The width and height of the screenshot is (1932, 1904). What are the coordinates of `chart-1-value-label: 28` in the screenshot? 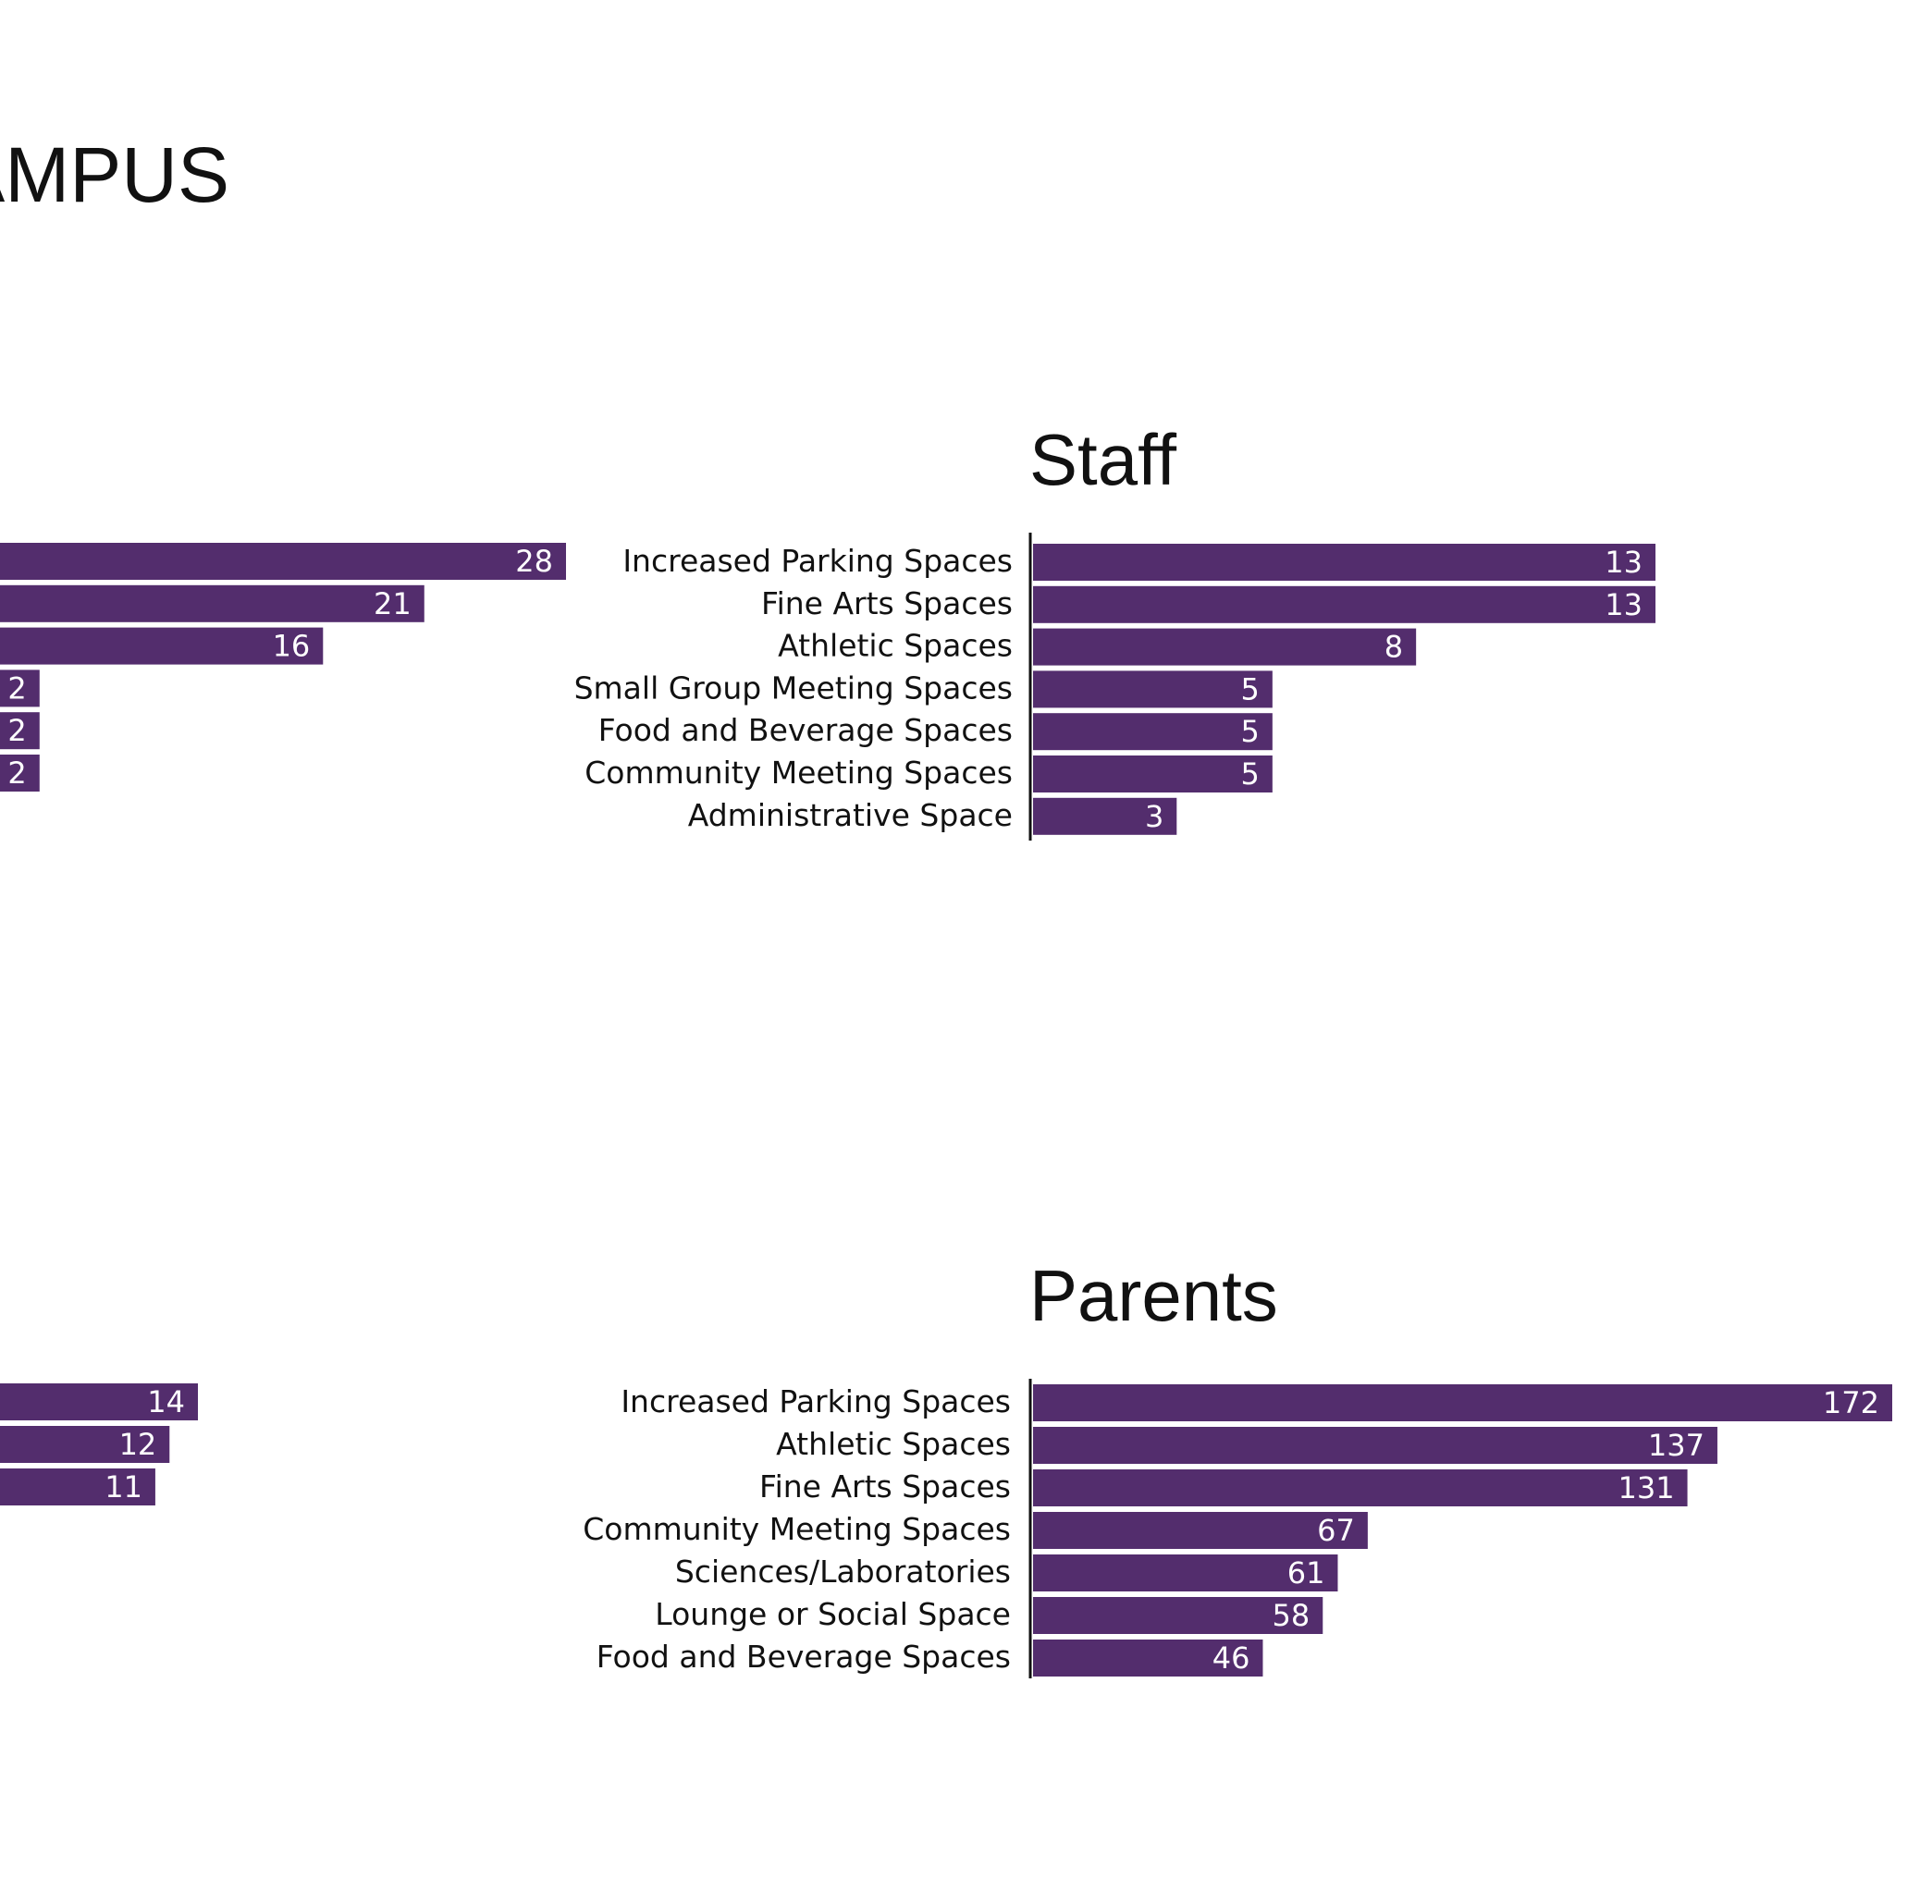 It's located at (534, 561).